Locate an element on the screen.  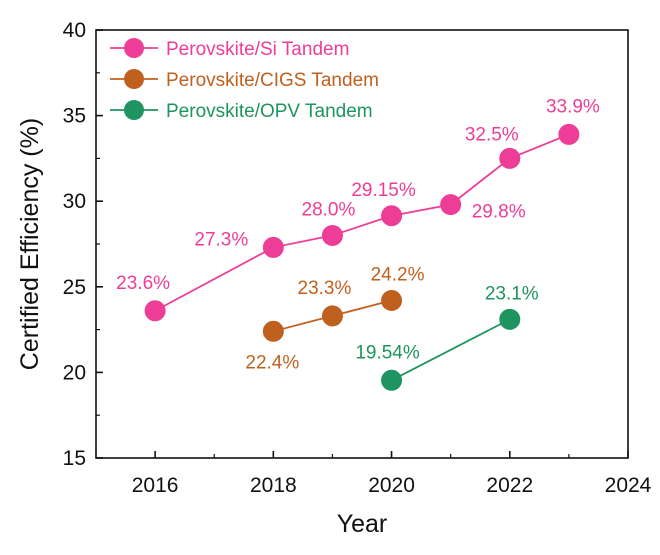
y-tick-label: 30 is located at coordinates (74, 201).